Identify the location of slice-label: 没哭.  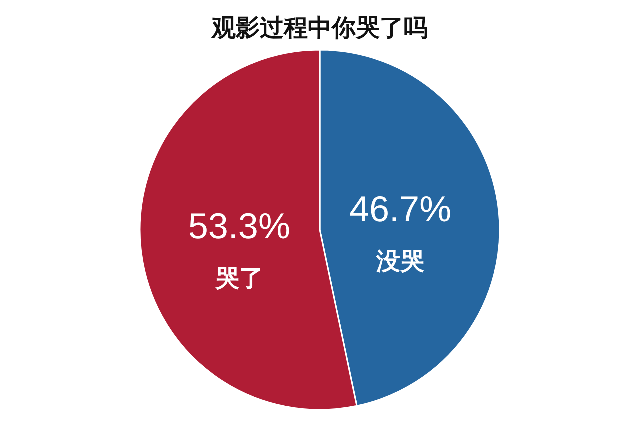
(400, 262).